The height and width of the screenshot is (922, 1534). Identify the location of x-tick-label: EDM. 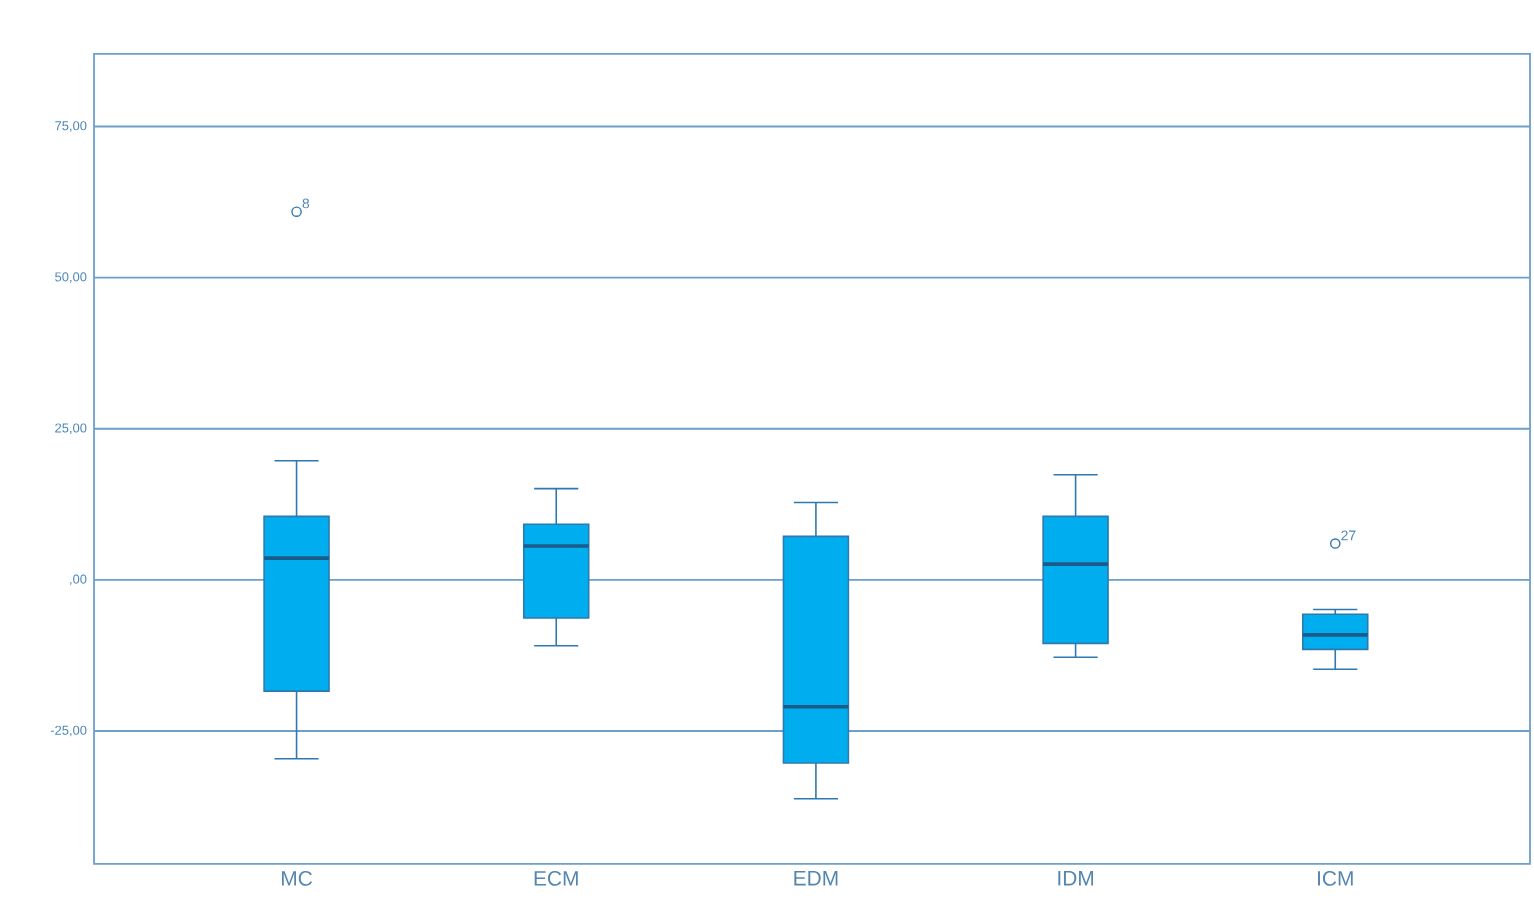
(816, 878).